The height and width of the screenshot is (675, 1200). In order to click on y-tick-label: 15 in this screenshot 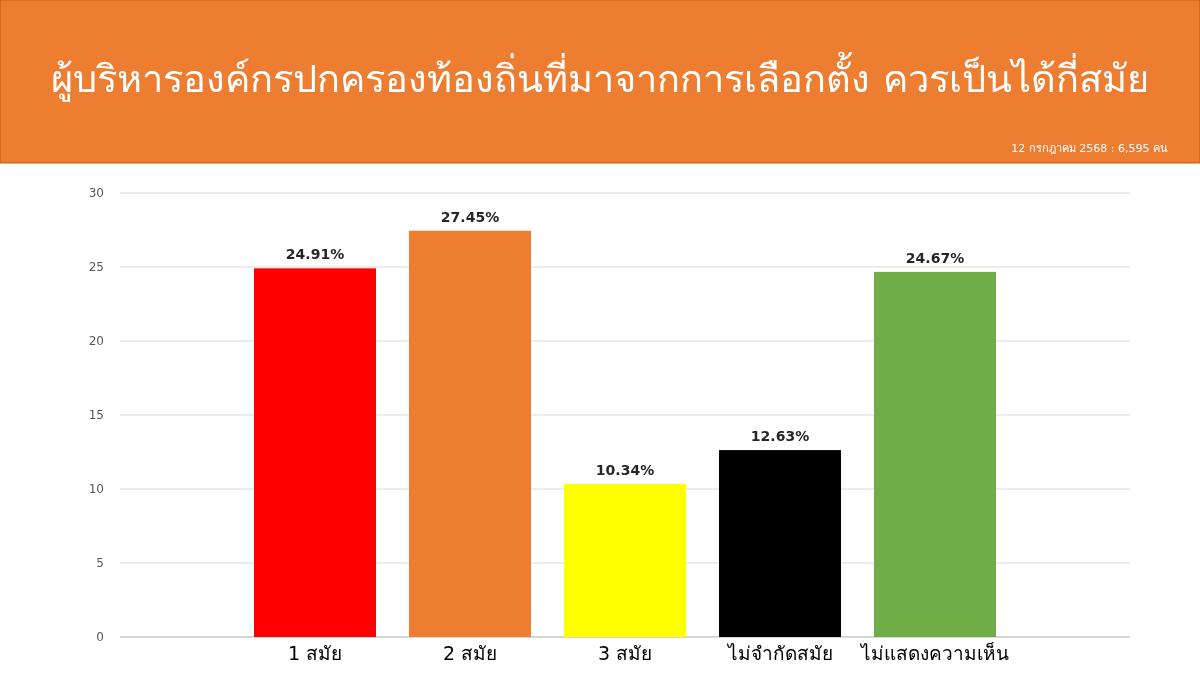, I will do `click(96, 415)`.